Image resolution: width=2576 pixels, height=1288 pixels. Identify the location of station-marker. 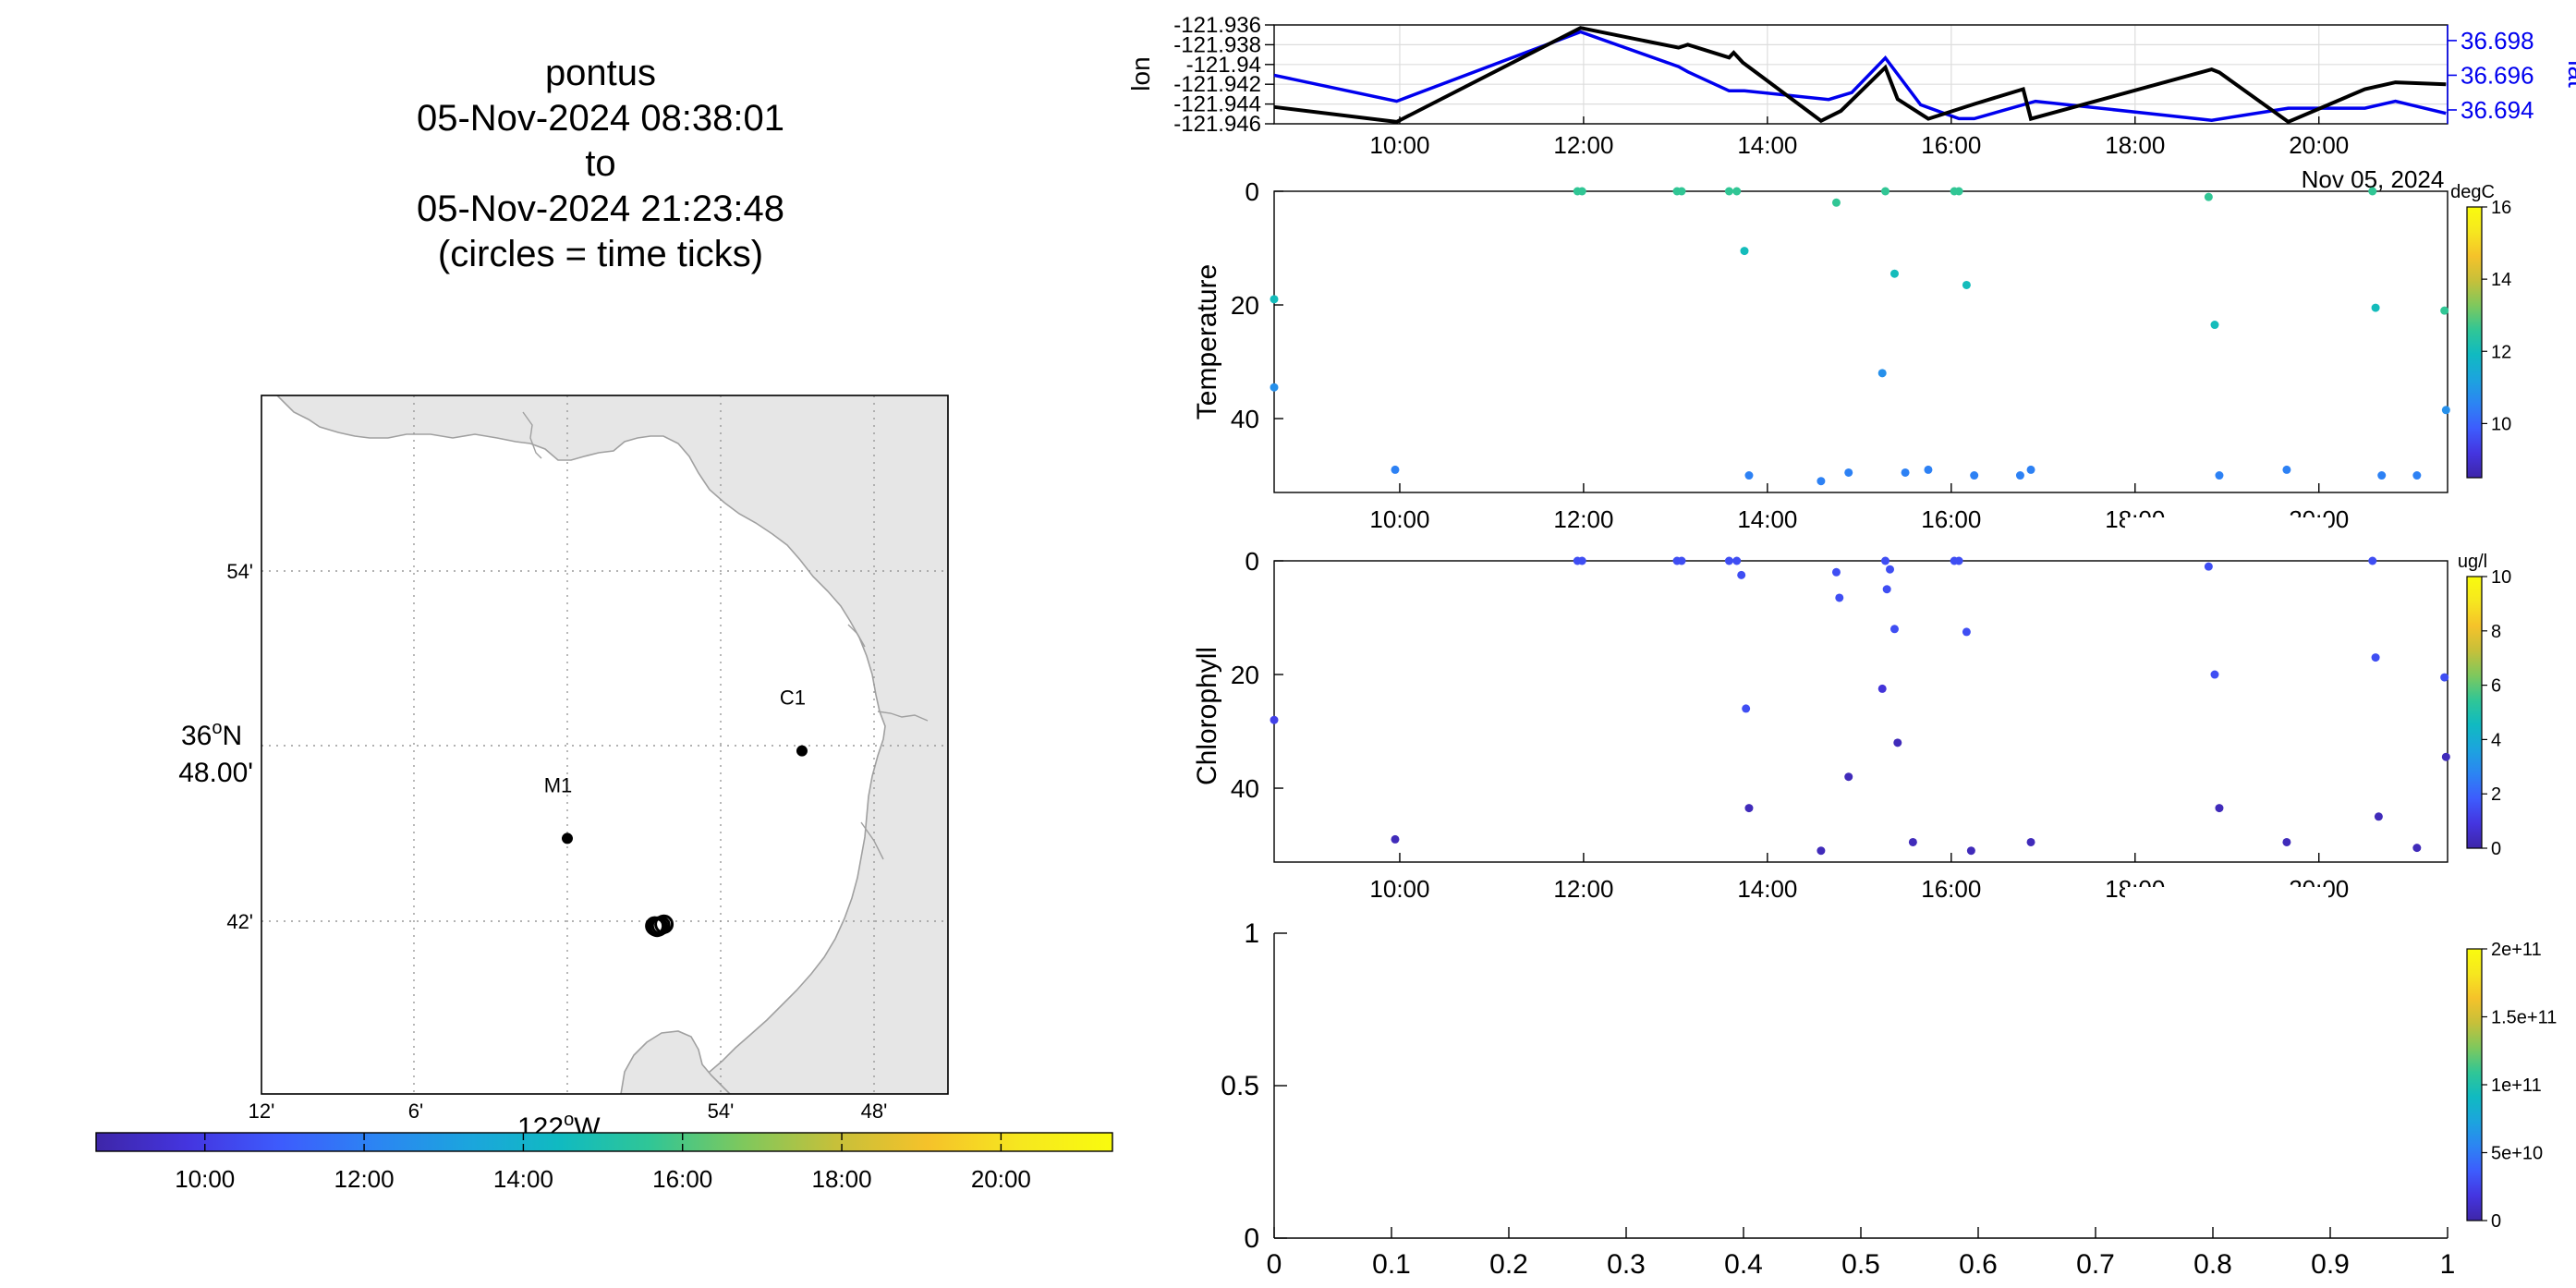
(802, 751).